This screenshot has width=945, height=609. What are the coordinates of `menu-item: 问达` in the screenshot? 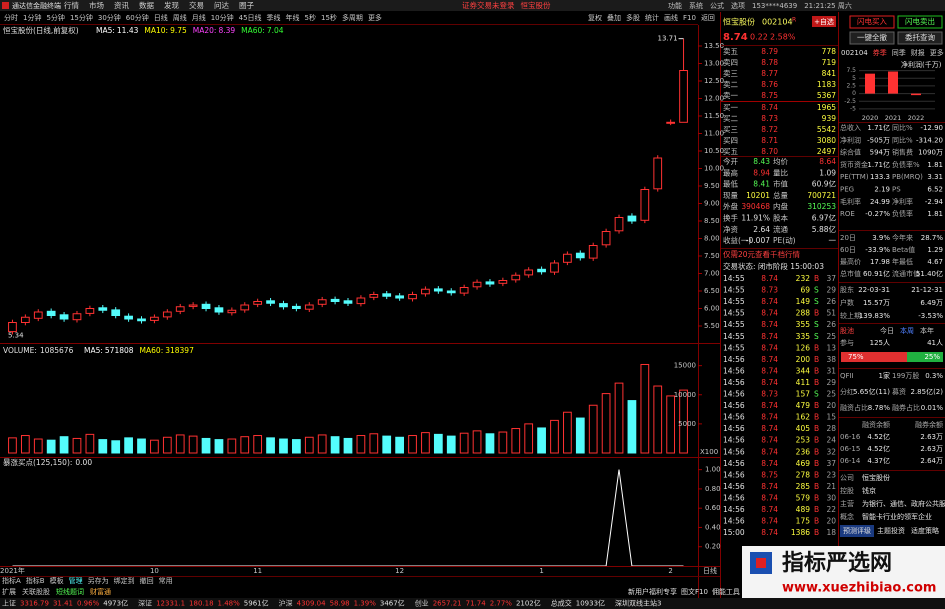 It's located at (221, 5).